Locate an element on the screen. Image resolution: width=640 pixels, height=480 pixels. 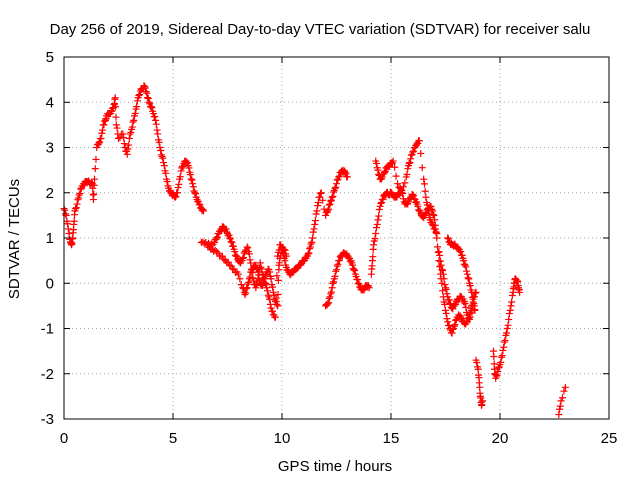
y-tick-label: -2 is located at coordinates (47, 374).